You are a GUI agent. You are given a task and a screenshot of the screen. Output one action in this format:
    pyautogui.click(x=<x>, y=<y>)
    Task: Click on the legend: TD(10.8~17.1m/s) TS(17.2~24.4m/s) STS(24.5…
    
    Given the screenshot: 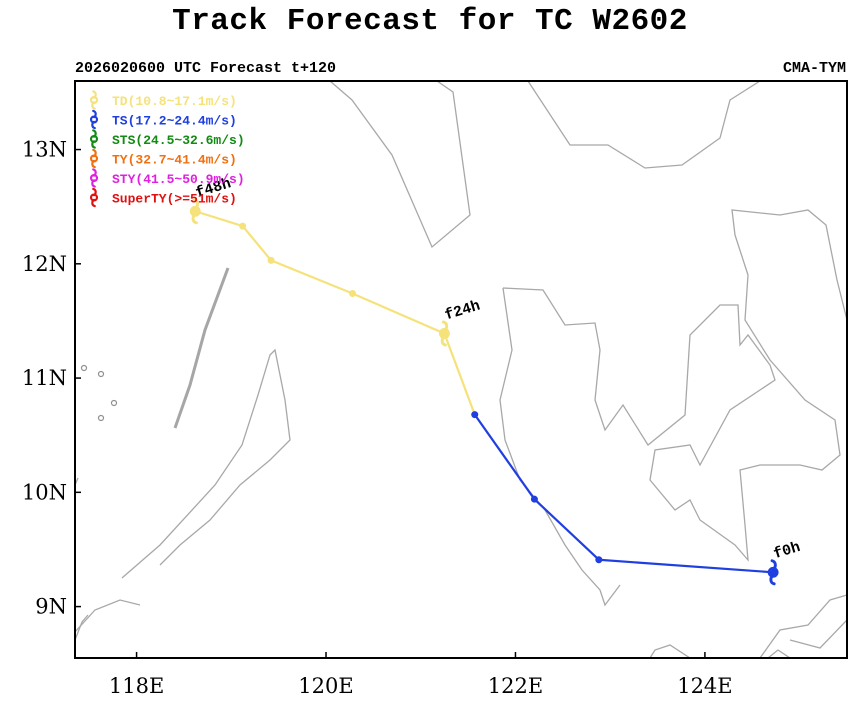 What is the action you would take?
    pyautogui.click(x=167, y=149)
    